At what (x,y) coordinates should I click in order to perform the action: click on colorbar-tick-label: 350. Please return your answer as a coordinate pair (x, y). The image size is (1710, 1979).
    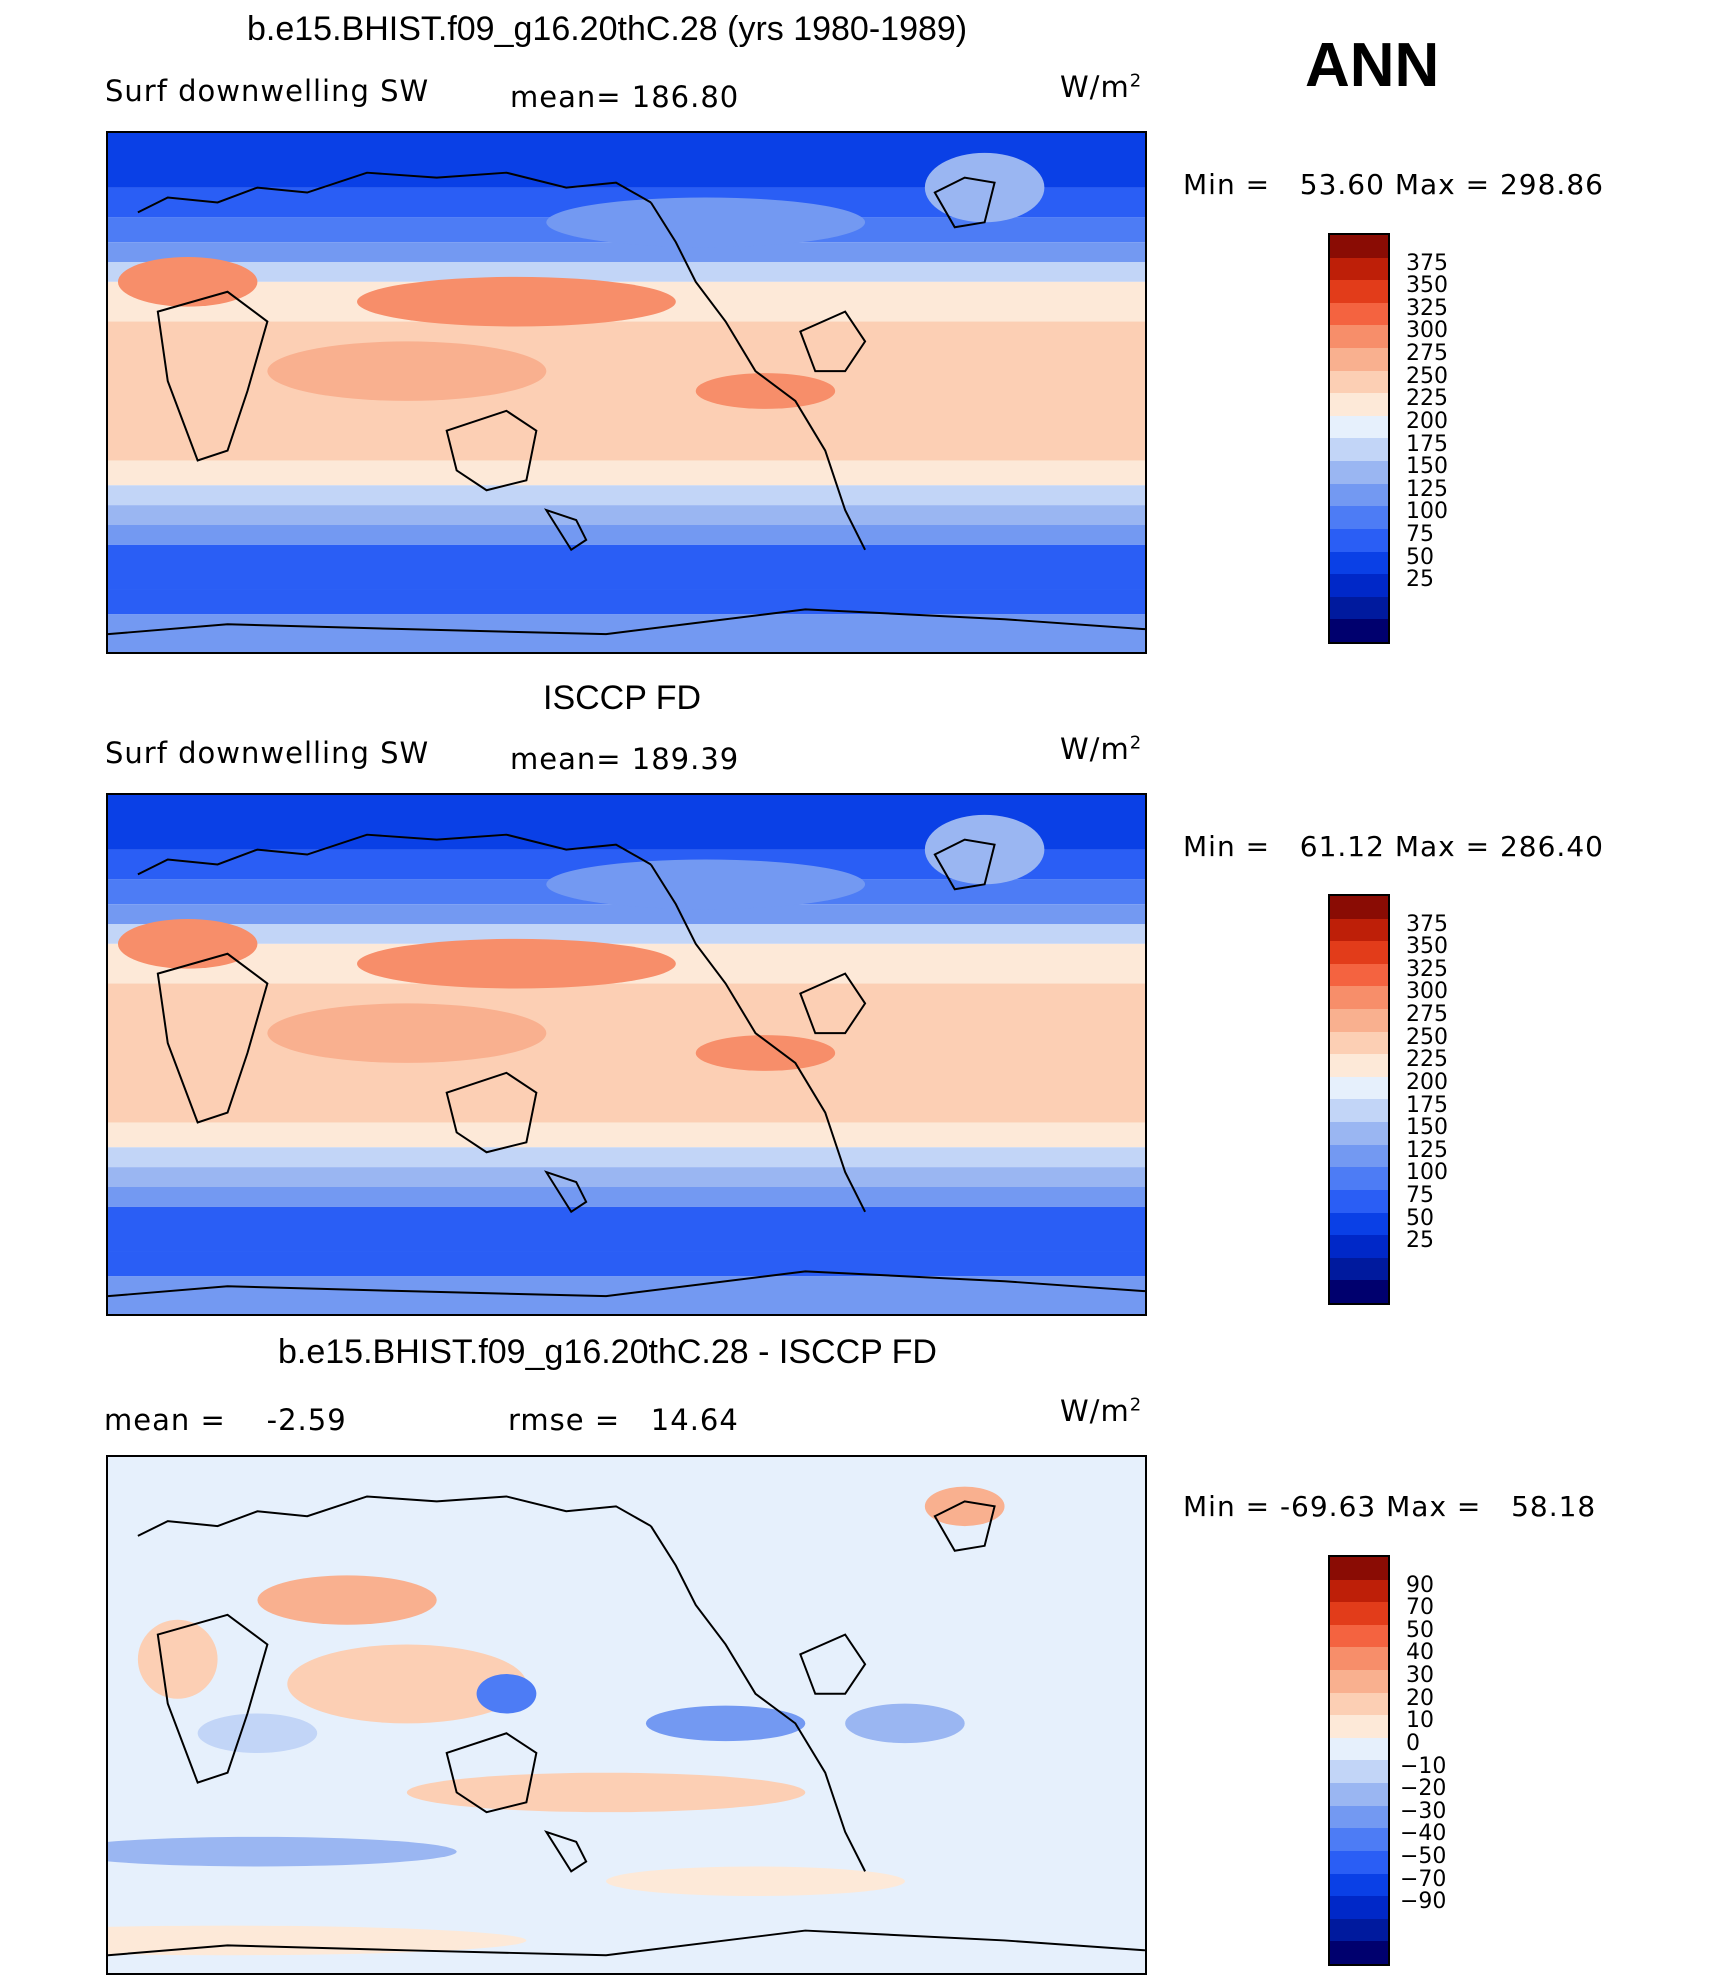
    Looking at the image, I should click on (1427, 947).